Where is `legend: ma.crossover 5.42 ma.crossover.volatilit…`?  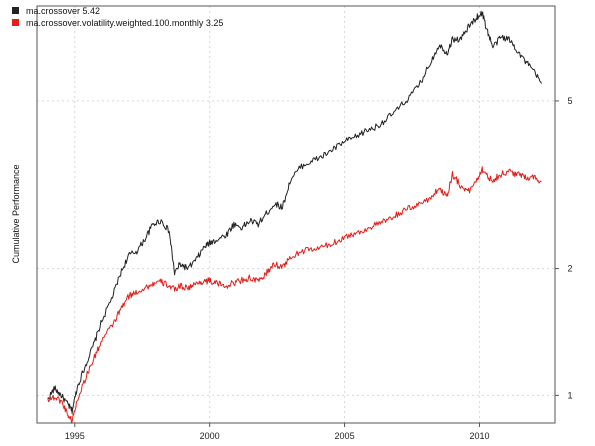
legend: ma.crossover 5.42 ma.crossover.volatilit… is located at coordinates (117, 17).